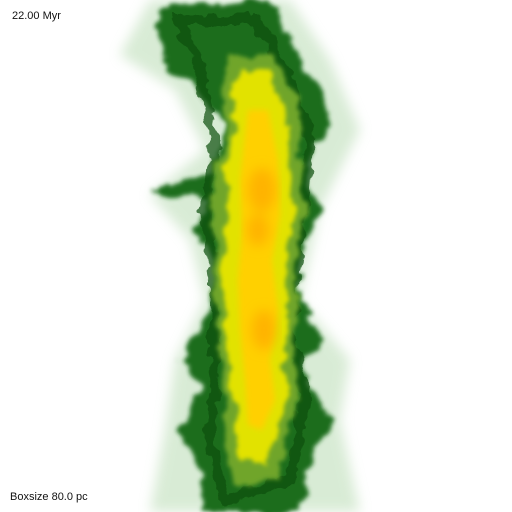 This screenshot has width=512, height=512. What do you see at coordinates (49, 497) in the screenshot?
I see `boxsize-label: Boxsize 80.0 pc` at bounding box center [49, 497].